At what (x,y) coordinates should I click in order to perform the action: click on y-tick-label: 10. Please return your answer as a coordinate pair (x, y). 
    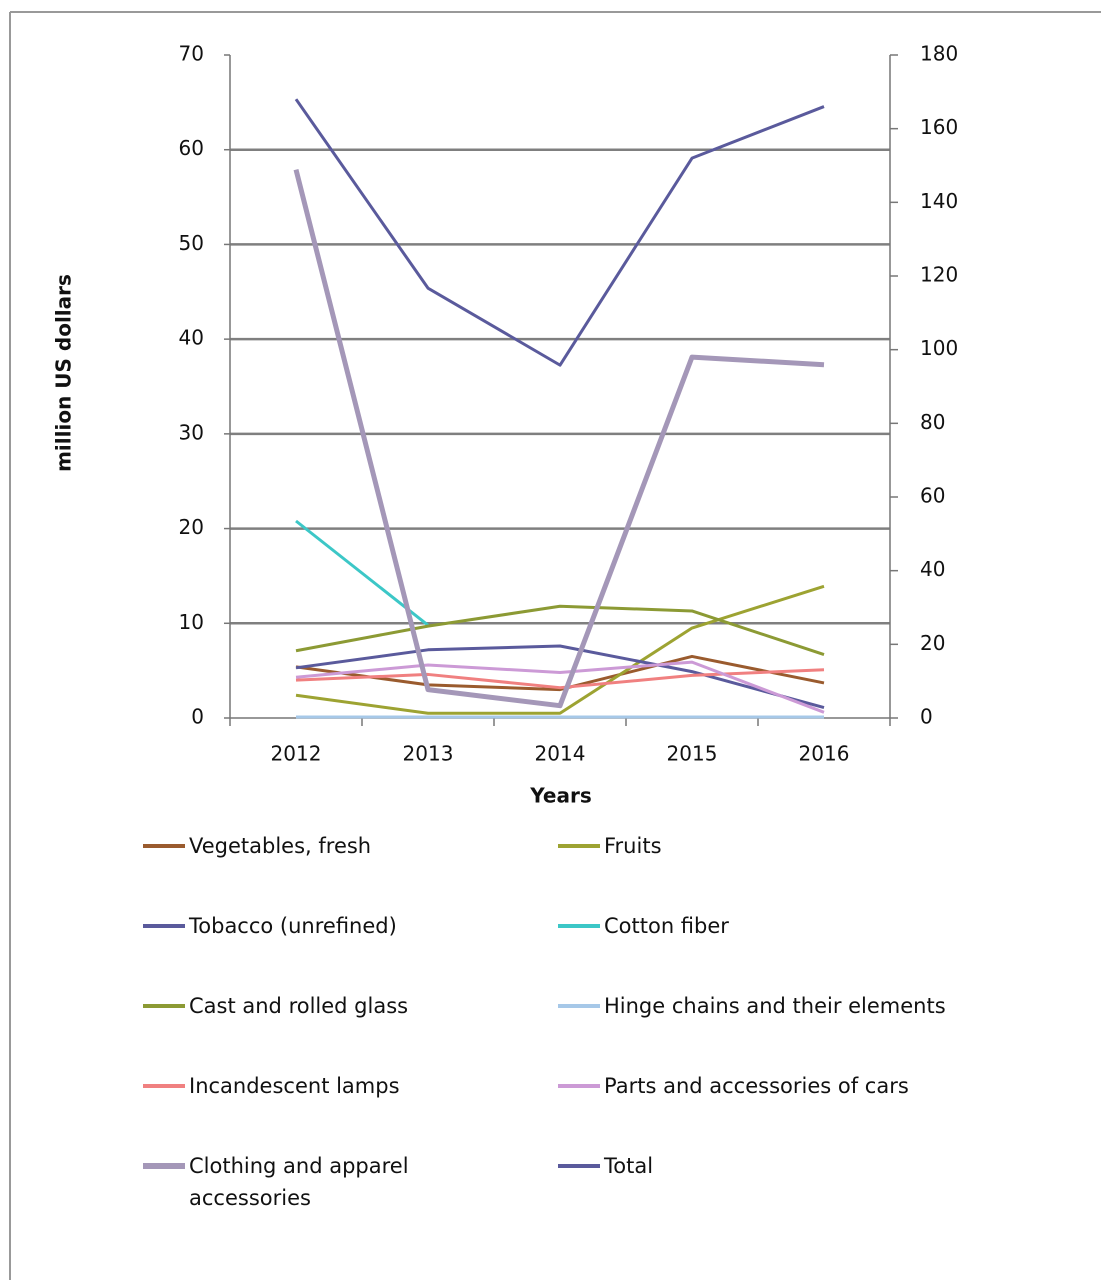
    Looking at the image, I should click on (191, 622).